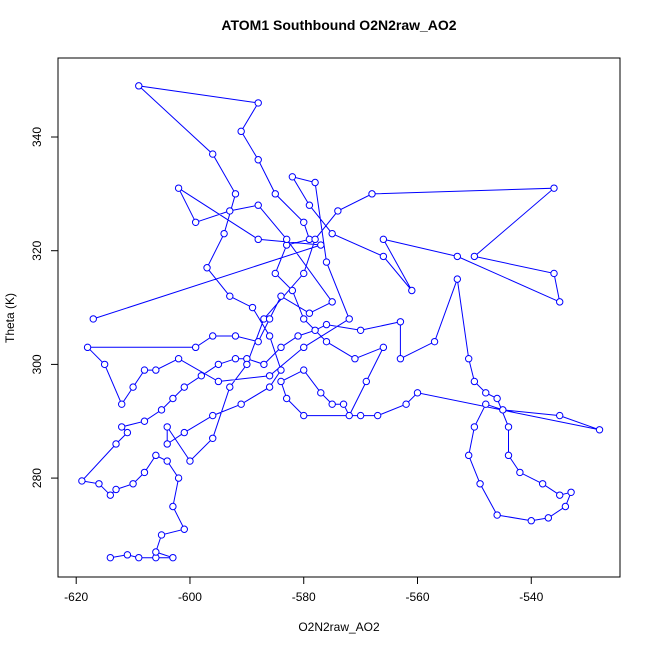 The height and width of the screenshot is (650, 650). I want to click on y-tick-label: 340, so click(37, 137).